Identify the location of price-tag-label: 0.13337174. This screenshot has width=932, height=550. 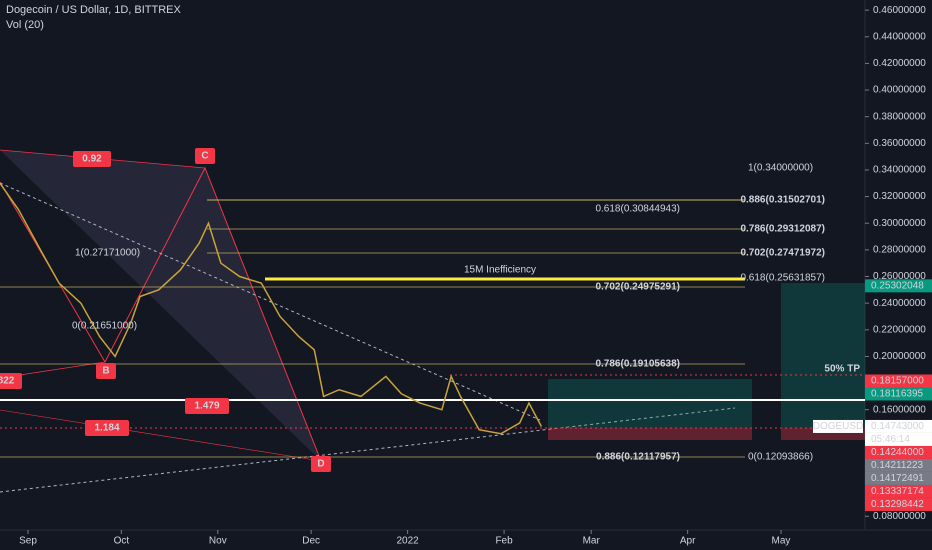
(897, 491).